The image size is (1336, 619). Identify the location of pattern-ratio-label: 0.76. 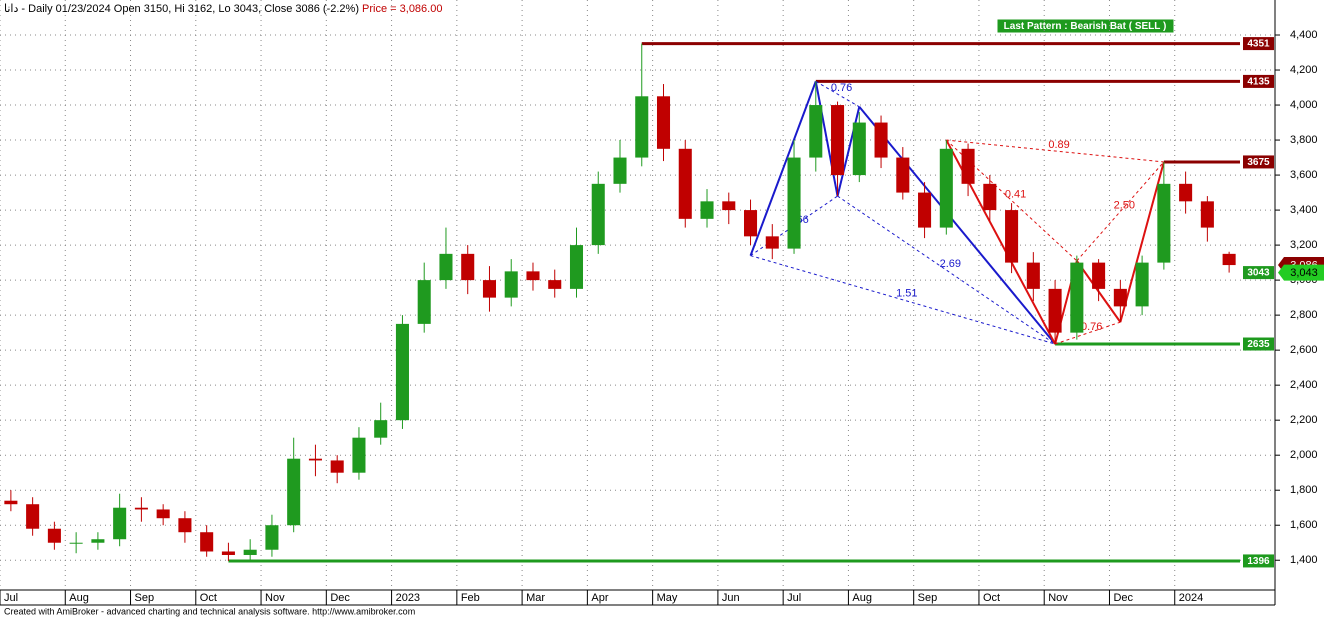
(841, 88).